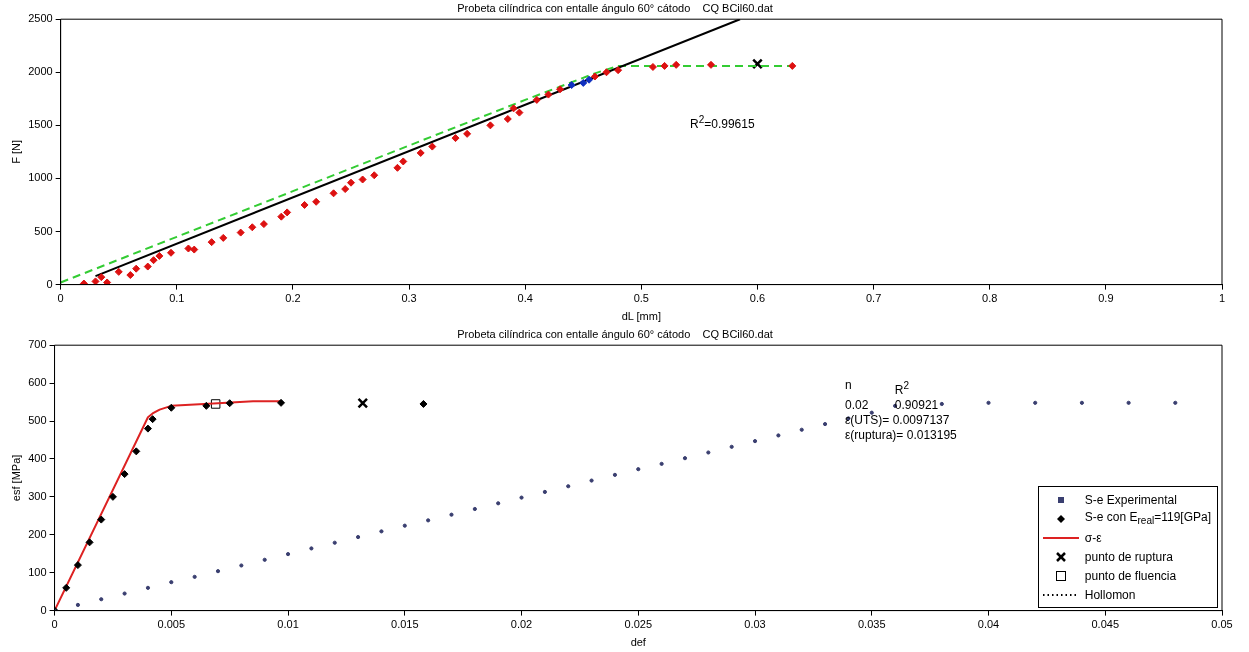 The image size is (1249, 652). What do you see at coordinates (1222, 298) in the screenshot?
I see `x-tick-label: 1` at bounding box center [1222, 298].